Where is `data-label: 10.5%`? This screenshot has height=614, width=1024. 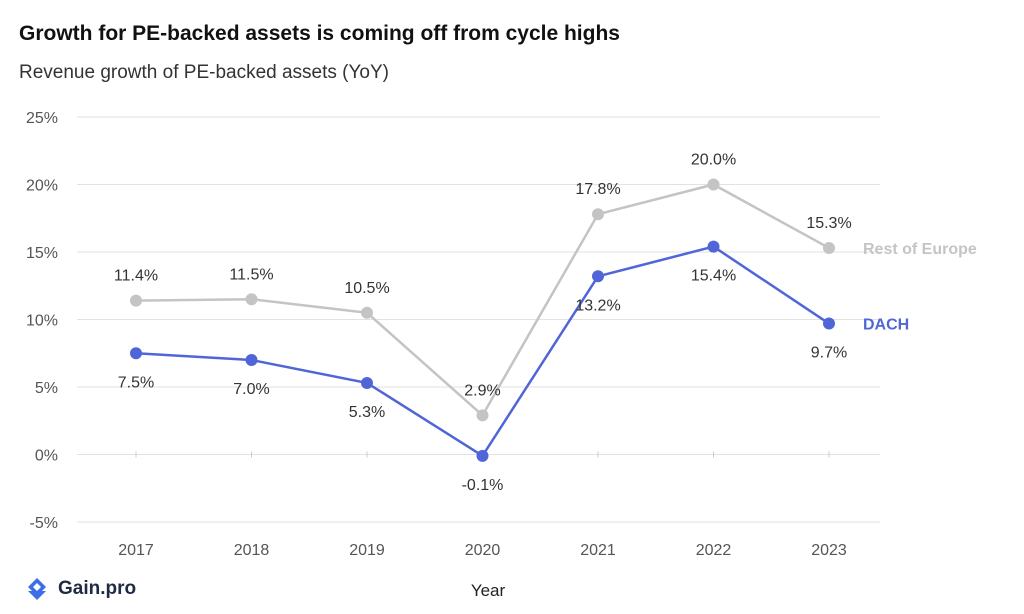 data-label: 10.5% is located at coordinates (366, 288).